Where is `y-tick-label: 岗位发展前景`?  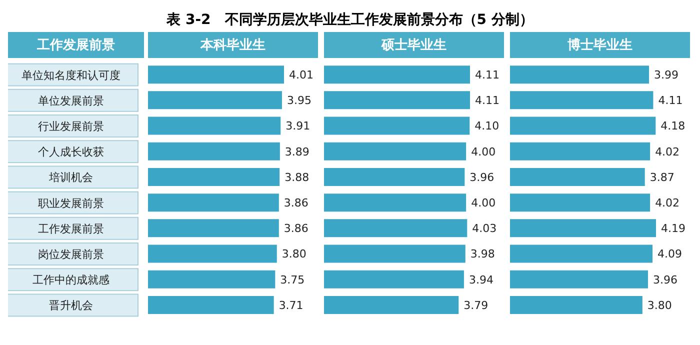 y-tick-label: 岗位发展前景 is located at coordinates (71, 254).